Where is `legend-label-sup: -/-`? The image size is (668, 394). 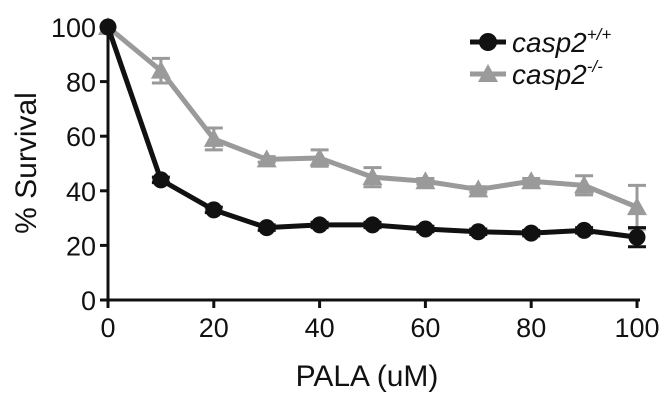
legend-label-sup: -/- is located at coordinates (595, 66).